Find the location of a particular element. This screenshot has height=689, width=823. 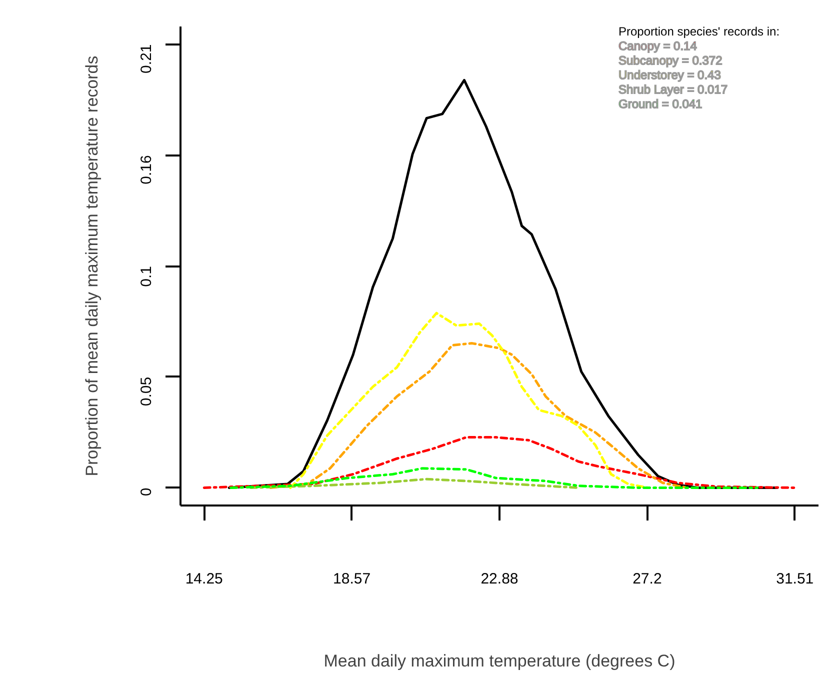

x-axis-title: Mean daily maximum temperature (degrees C) is located at coordinates (500, 661).